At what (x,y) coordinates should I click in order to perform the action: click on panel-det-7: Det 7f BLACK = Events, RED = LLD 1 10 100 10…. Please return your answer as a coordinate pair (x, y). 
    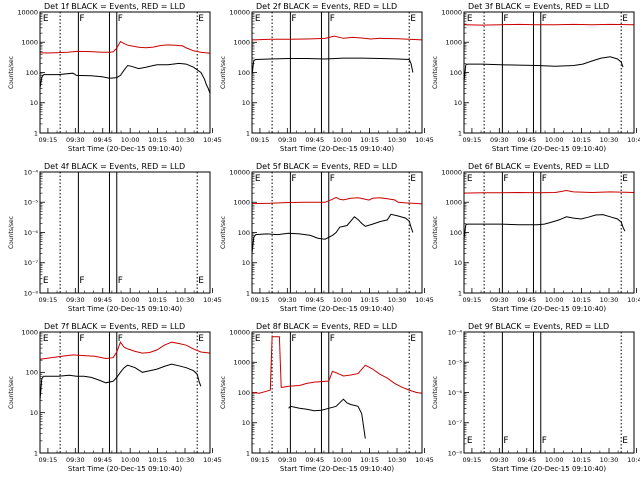
    Looking at the image, I should click on (115, 397).